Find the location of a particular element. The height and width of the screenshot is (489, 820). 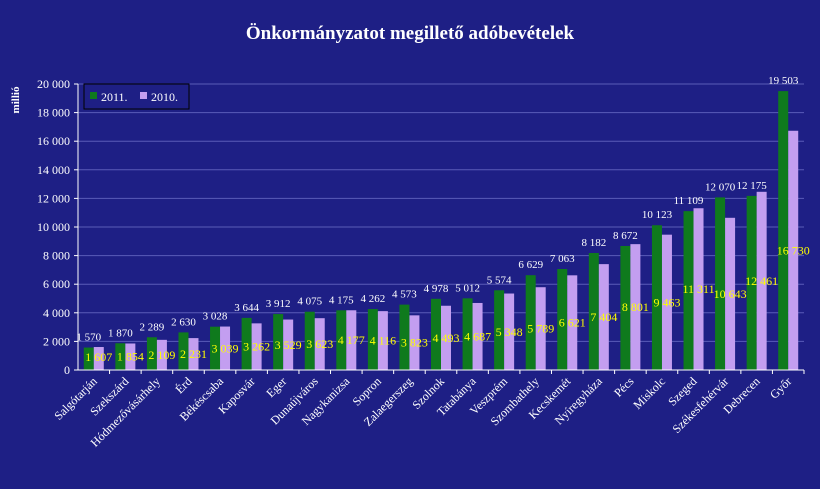

x-tick-label: Salgótarján is located at coordinates (75, 398).